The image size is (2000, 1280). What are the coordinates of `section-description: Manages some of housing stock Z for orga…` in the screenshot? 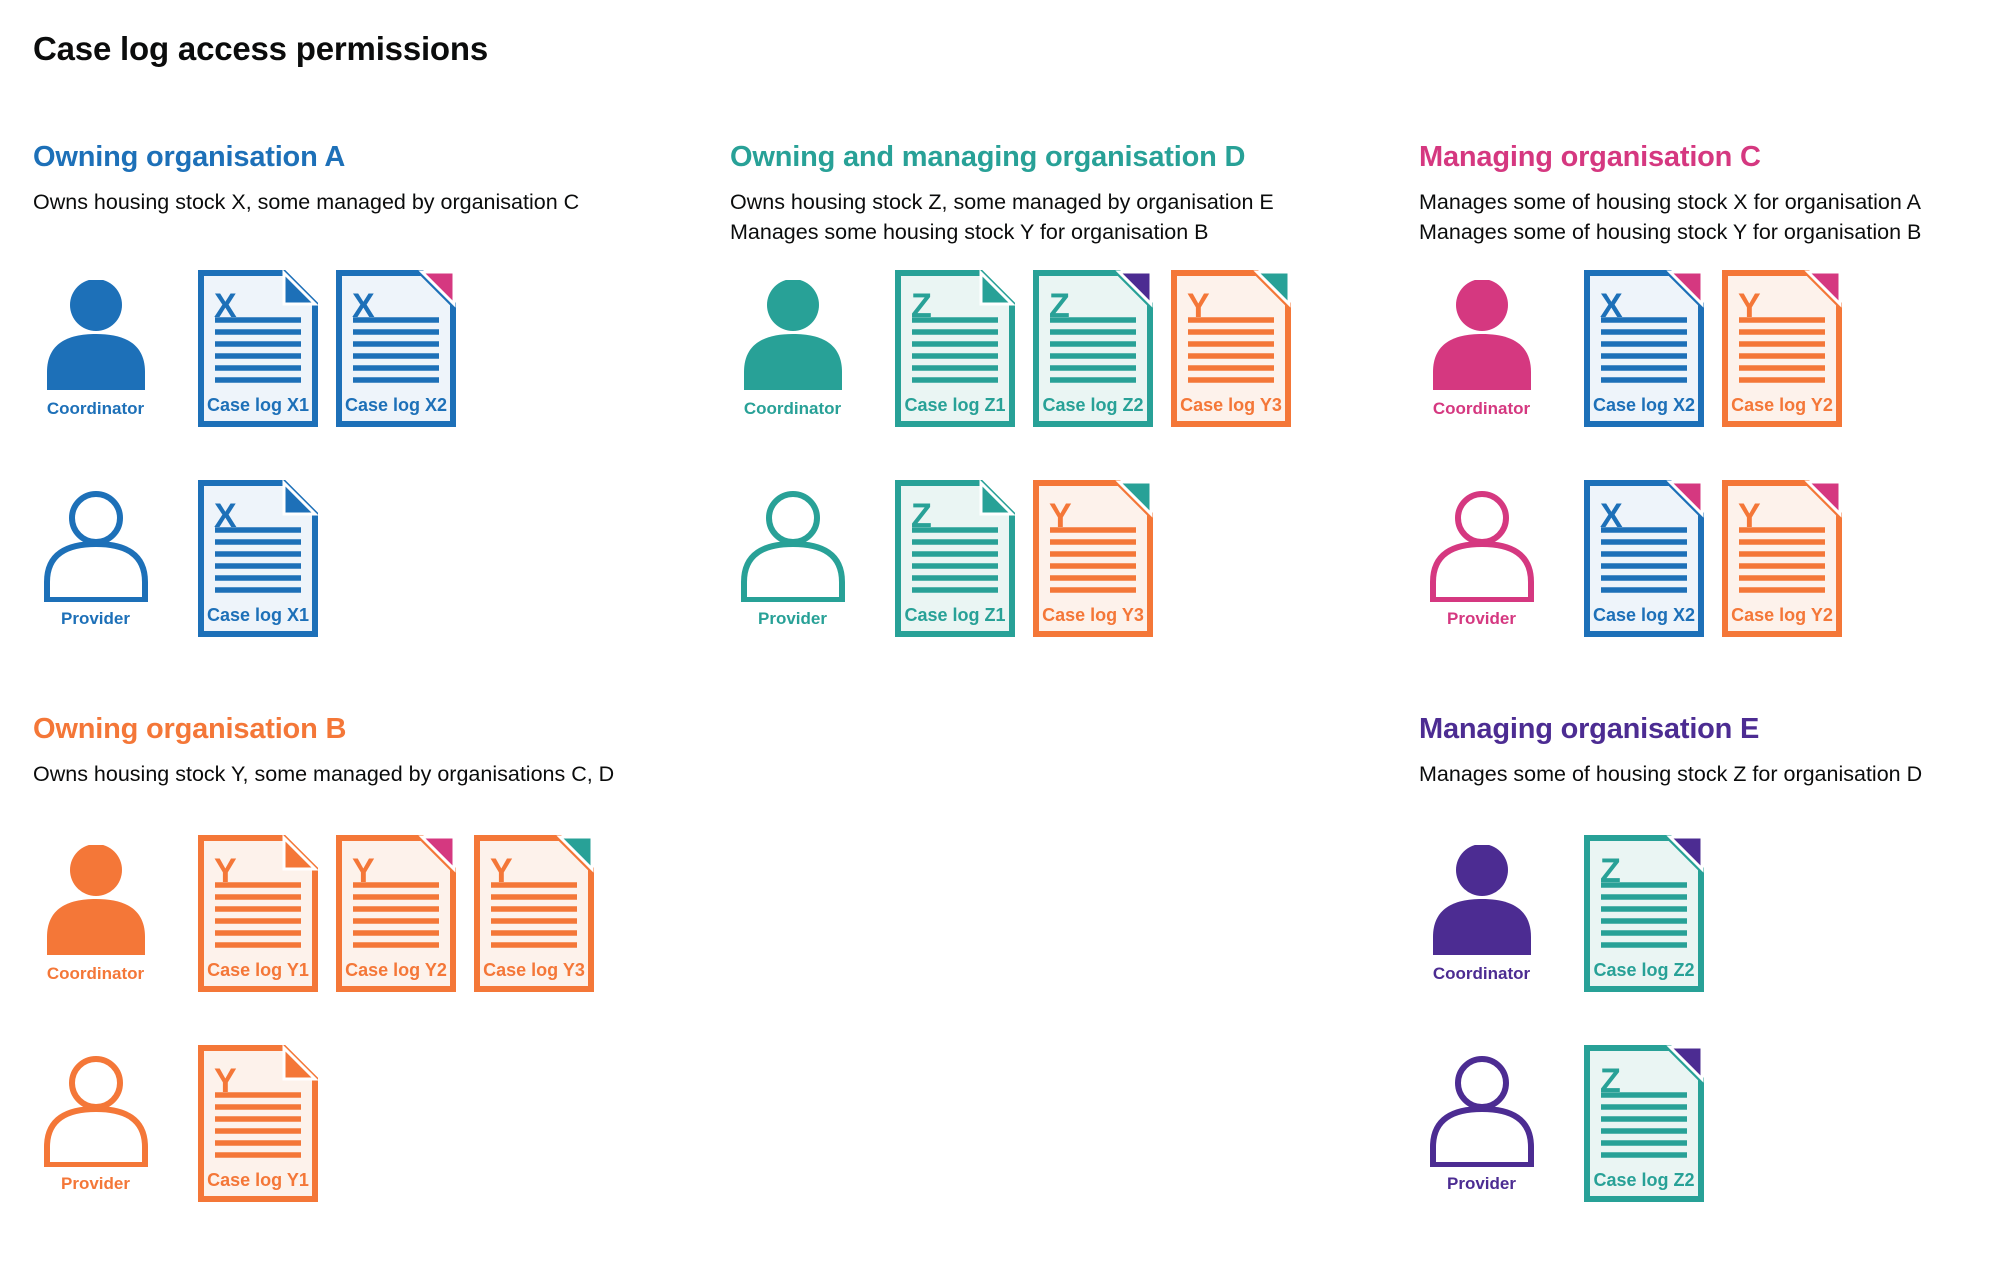 It's located at (1708, 774).